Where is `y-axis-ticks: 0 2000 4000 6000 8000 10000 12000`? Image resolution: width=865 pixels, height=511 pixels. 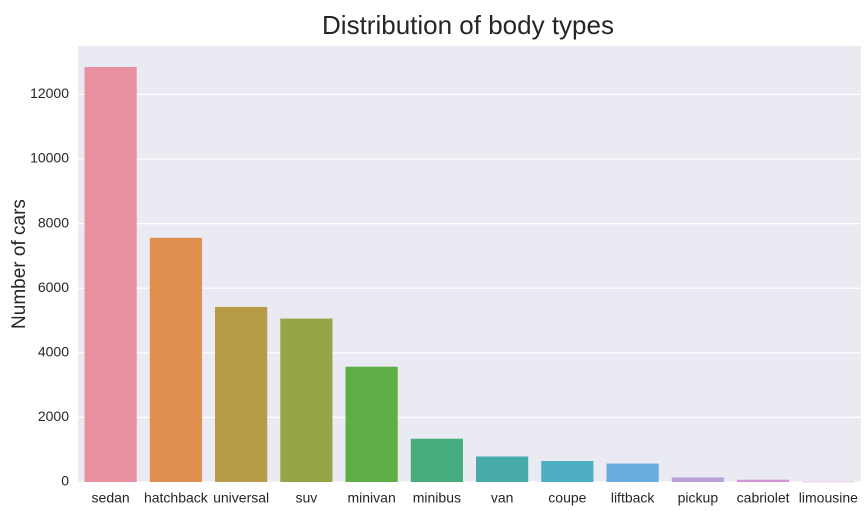 y-axis-ticks: 0 2000 4000 6000 8000 10000 12000 is located at coordinates (49, 287).